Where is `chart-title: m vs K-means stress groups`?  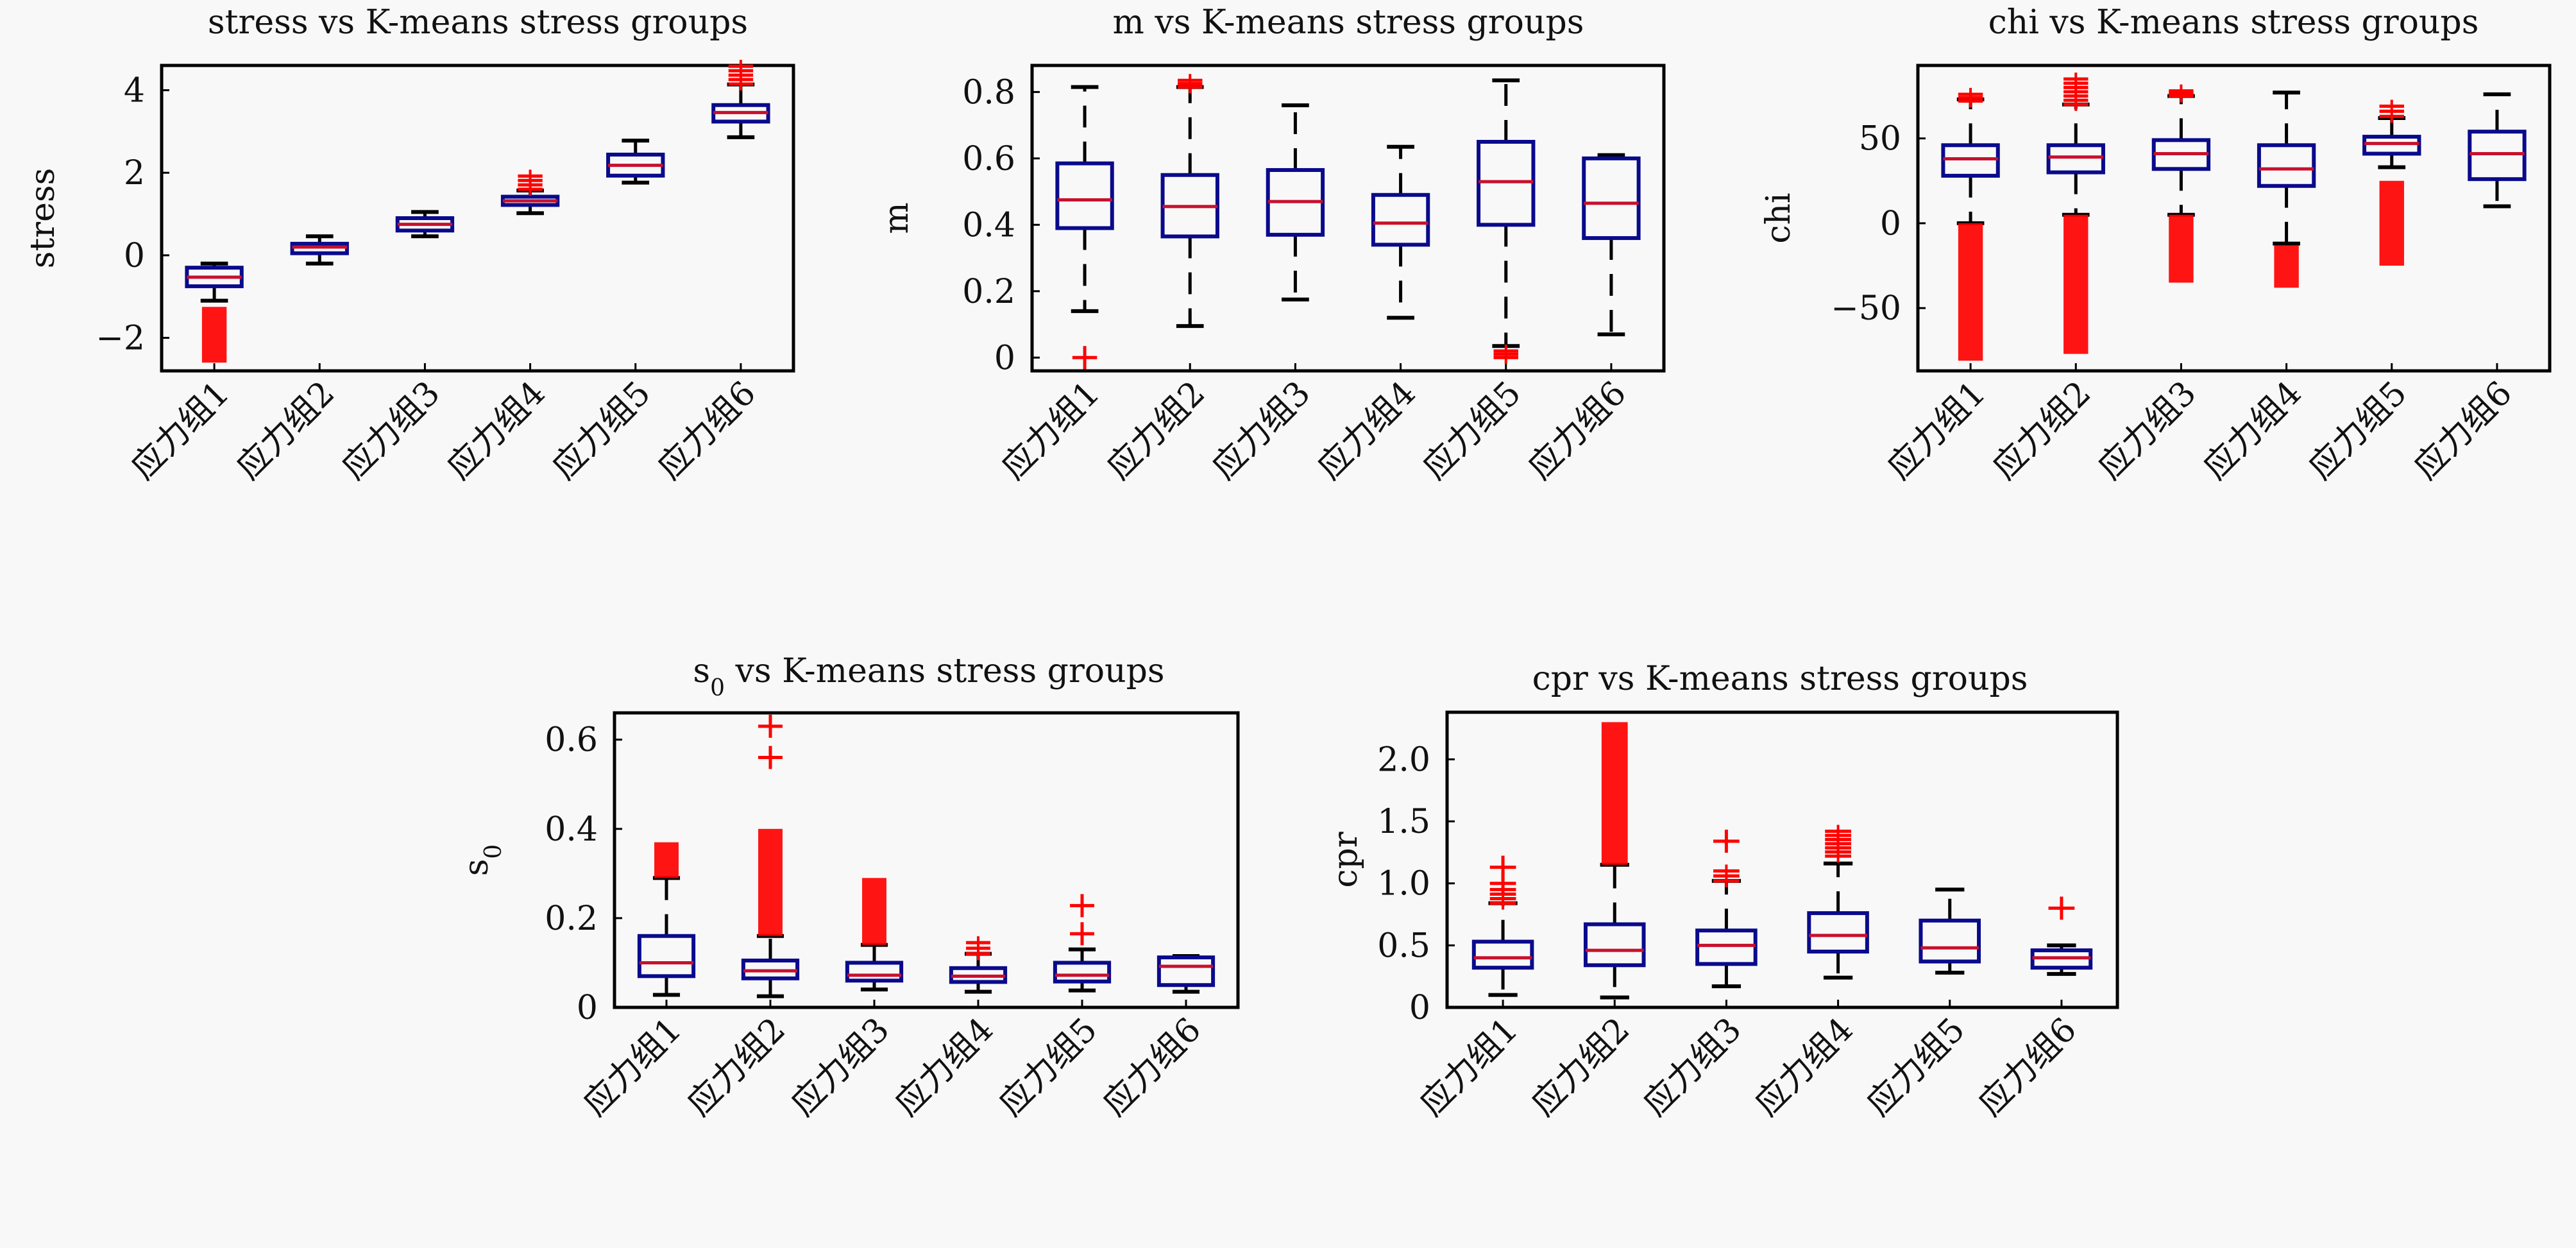 chart-title: m vs K-means stress groups is located at coordinates (1348, 22).